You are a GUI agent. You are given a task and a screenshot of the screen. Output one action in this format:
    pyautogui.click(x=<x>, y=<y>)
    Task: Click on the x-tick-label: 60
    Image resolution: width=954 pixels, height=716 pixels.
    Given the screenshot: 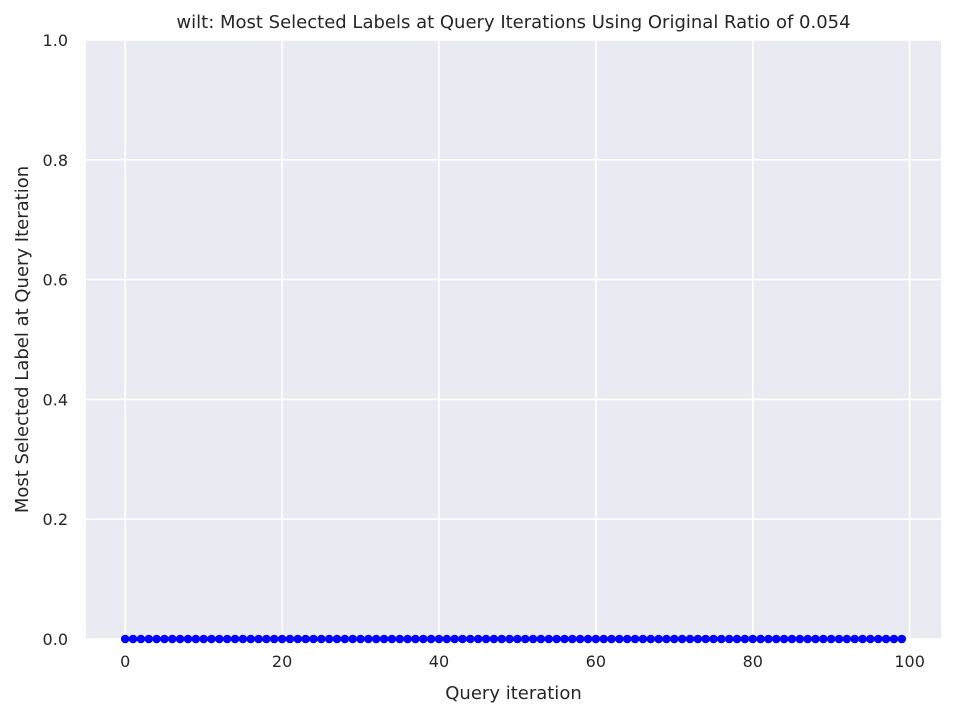 What is the action you would take?
    pyautogui.click(x=596, y=661)
    